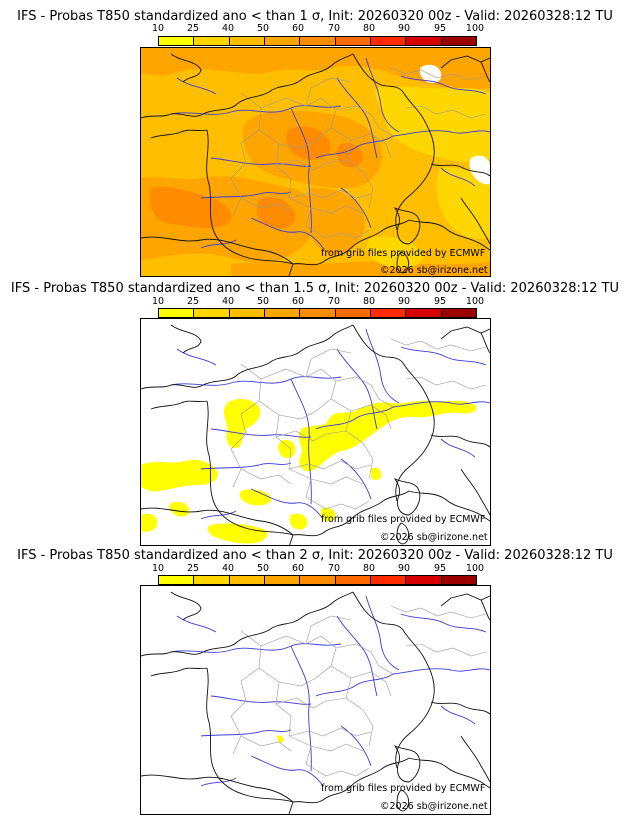 The width and height of the screenshot is (630, 828). What do you see at coordinates (454, 124) in the screenshot?
I see `probability-field-none` at bounding box center [454, 124].